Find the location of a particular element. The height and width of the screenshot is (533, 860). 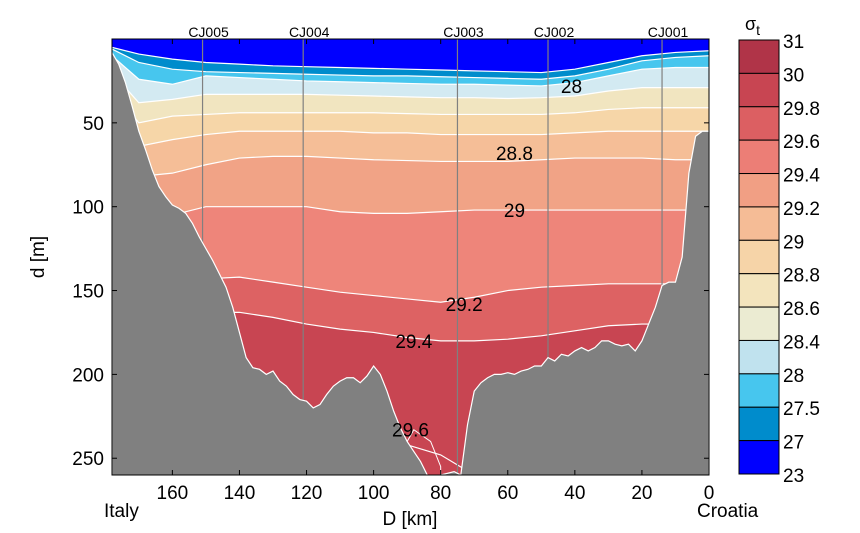

contour-label: 28 is located at coordinates (571, 87).